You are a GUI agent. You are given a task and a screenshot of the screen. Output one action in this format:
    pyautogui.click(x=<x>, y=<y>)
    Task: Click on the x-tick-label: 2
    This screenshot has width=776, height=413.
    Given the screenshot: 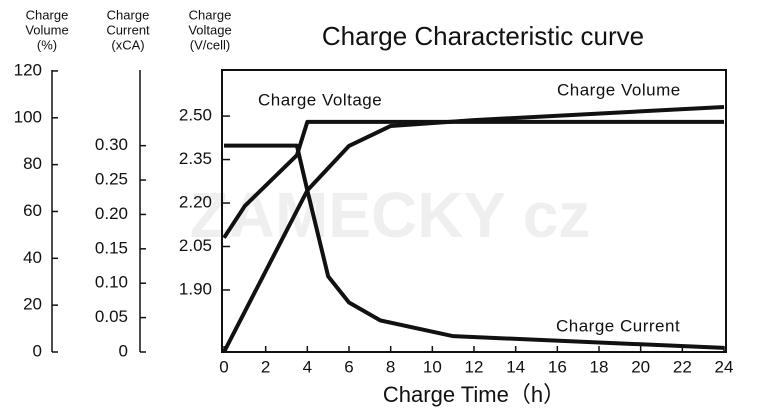 What is the action you would take?
    pyautogui.click(x=265, y=366)
    